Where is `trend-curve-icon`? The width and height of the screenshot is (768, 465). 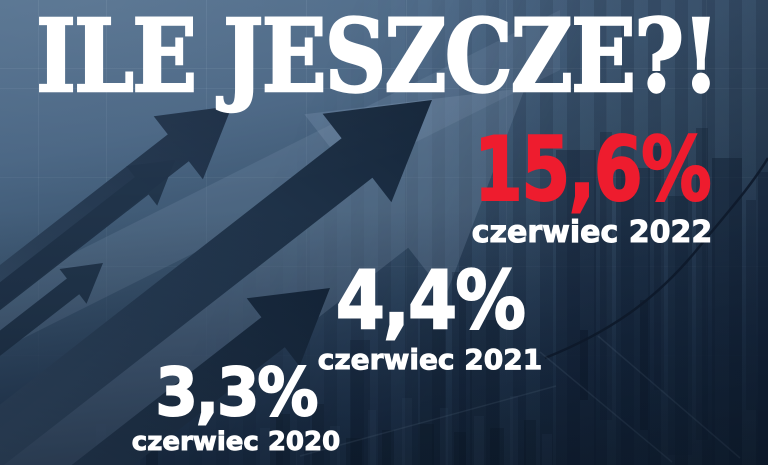
trend-curve-icon is located at coordinates (656, 258).